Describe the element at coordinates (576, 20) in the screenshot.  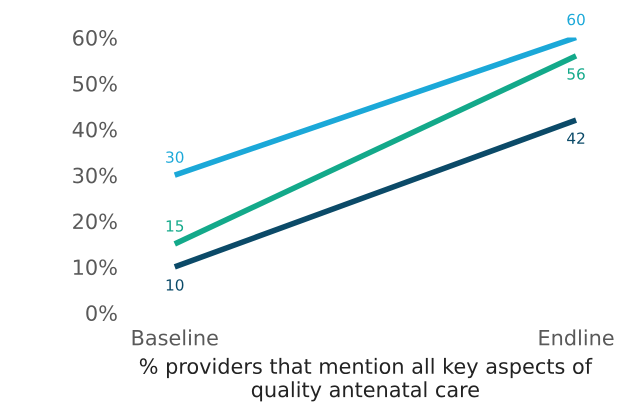
I see `data-label: 60` at that location.